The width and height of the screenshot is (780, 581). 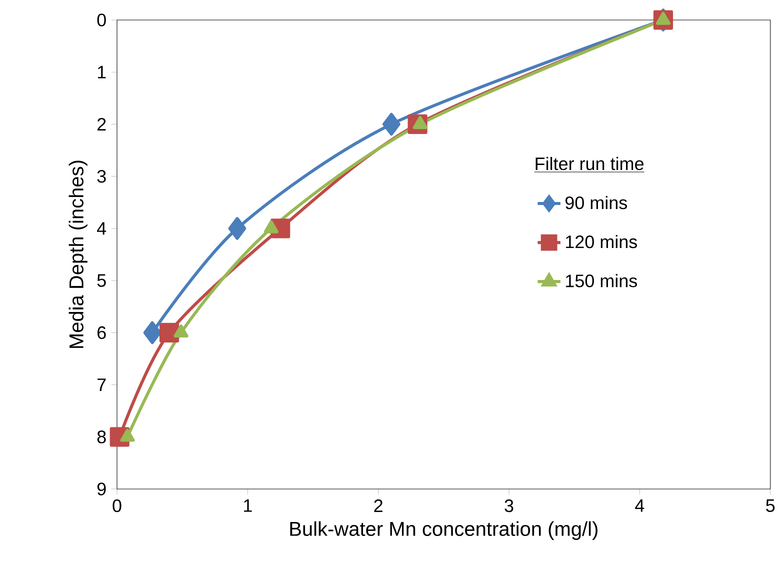 I want to click on y-tick-label: 4, so click(x=101, y=228).